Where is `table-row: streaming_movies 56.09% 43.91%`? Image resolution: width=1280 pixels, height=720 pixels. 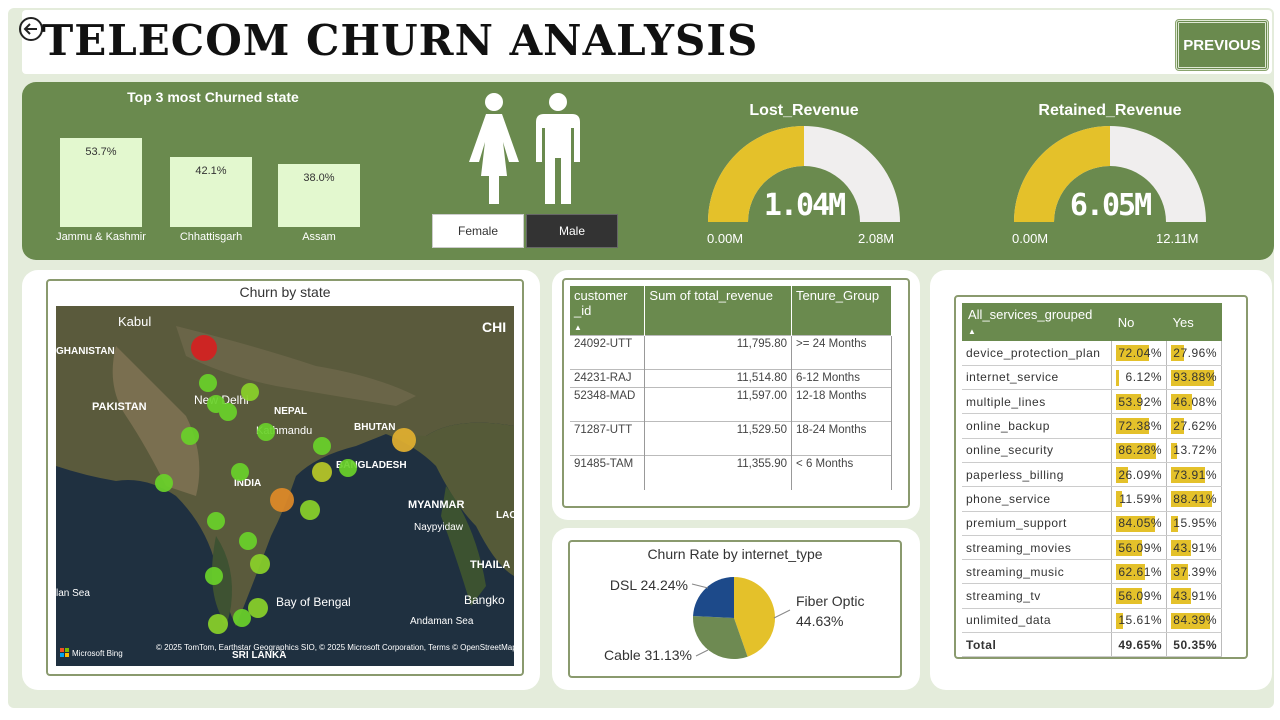
table-row: streaming_movies 56.09% 43.91% is located at coordinates (1092, 548).